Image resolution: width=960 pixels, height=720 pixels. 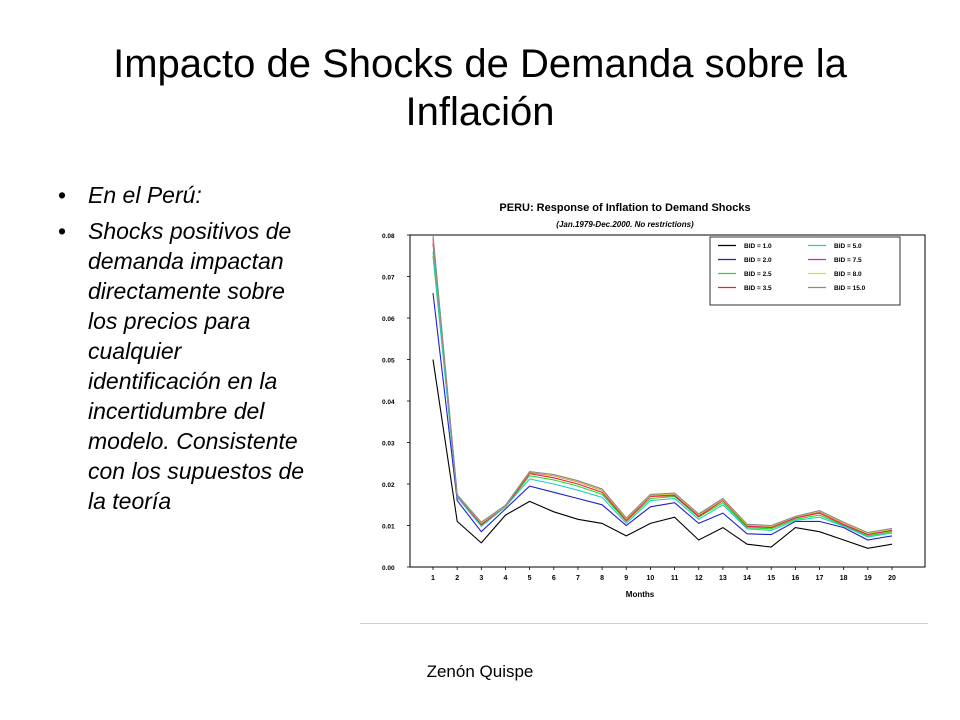 What do you see at coordinates (758, 288) in the screenshot?
I see `legend-label: BID = 3.5` at bounding box center [758, 288].